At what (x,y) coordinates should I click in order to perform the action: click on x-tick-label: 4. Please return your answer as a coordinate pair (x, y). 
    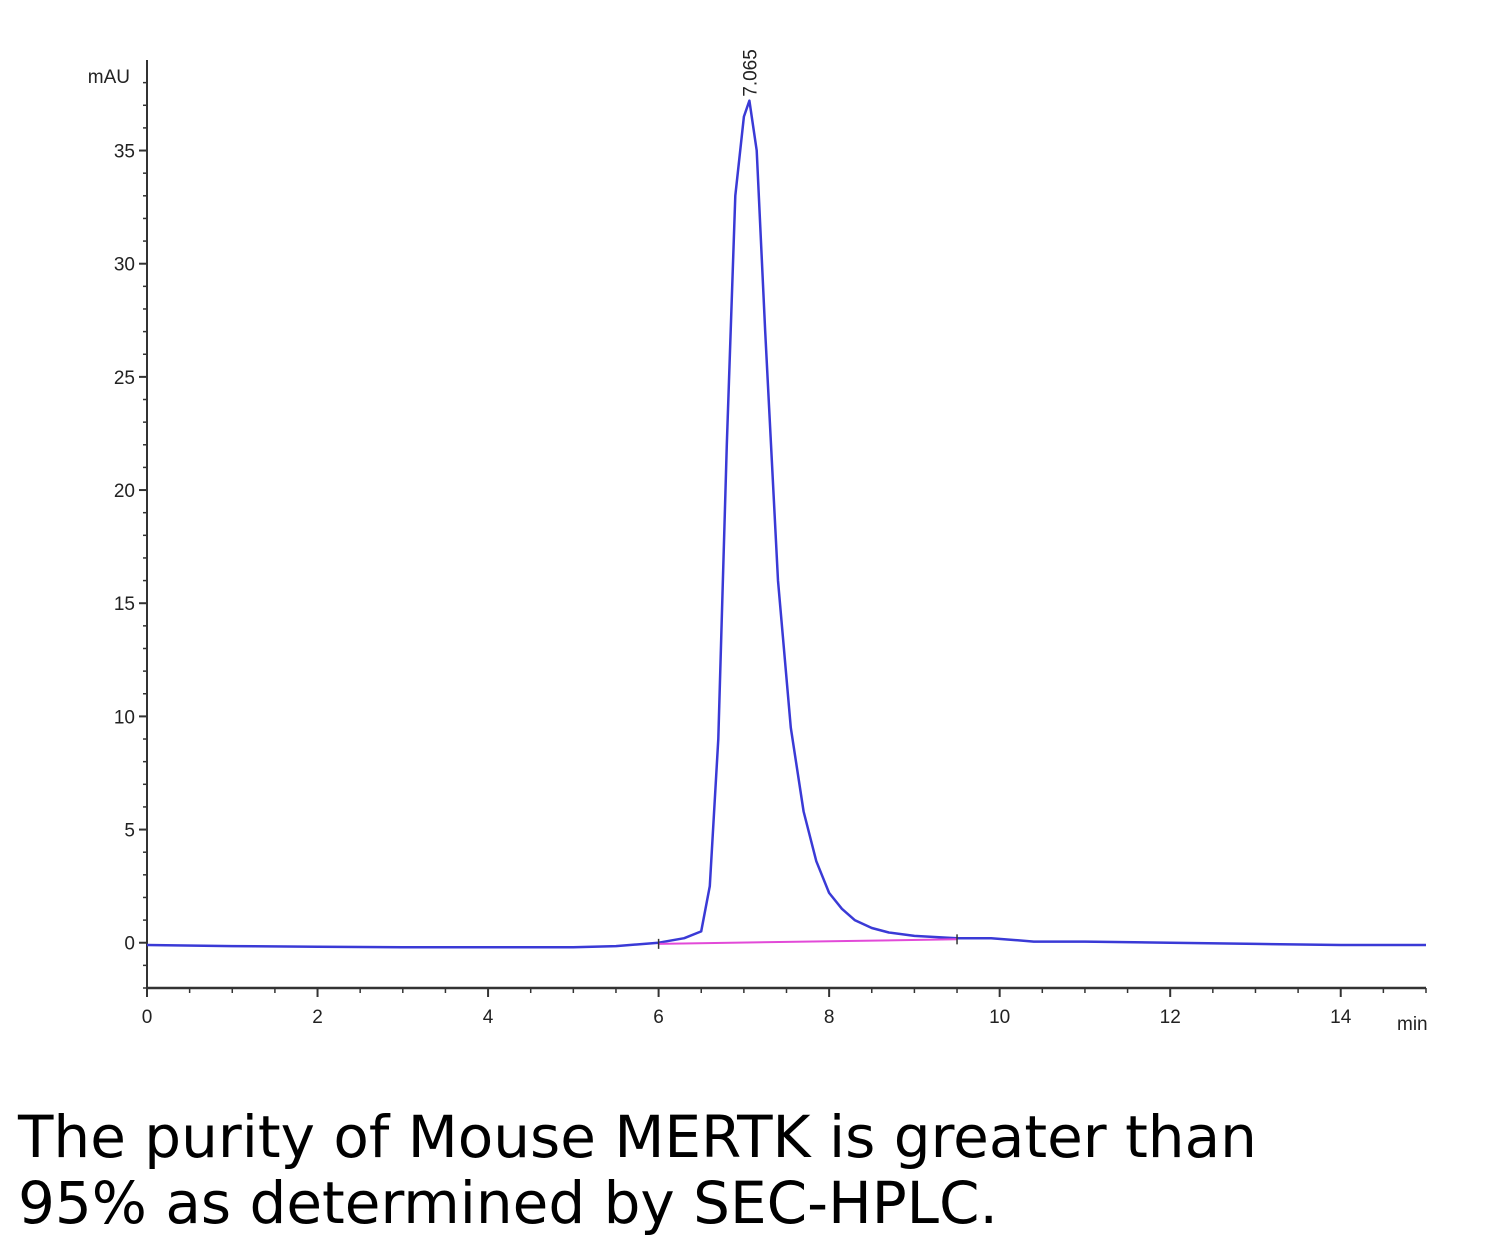
    Looking at the image, I should click on (488, 1017).